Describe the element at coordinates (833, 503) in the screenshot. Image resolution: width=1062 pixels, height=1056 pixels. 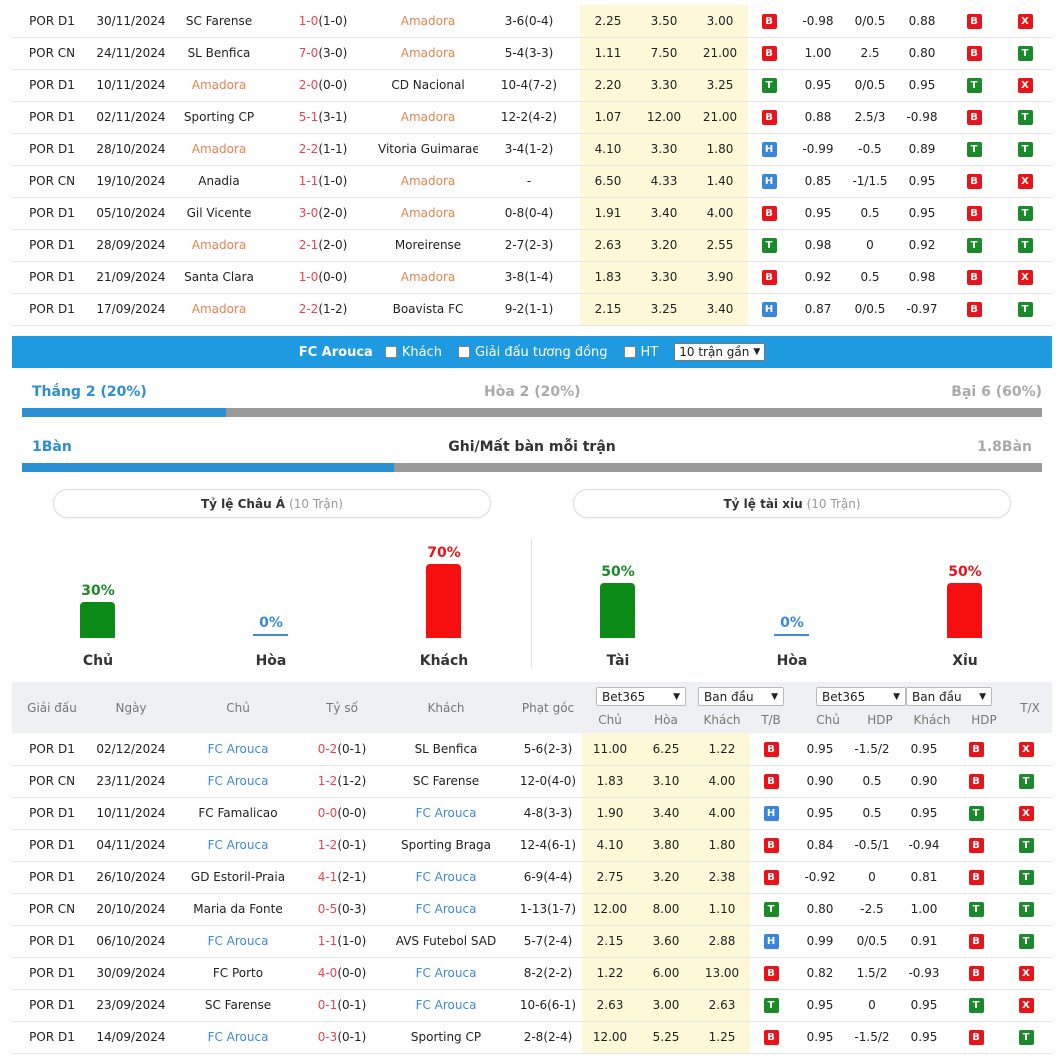
I see `over-under-count: (10 Trận)` at that location.